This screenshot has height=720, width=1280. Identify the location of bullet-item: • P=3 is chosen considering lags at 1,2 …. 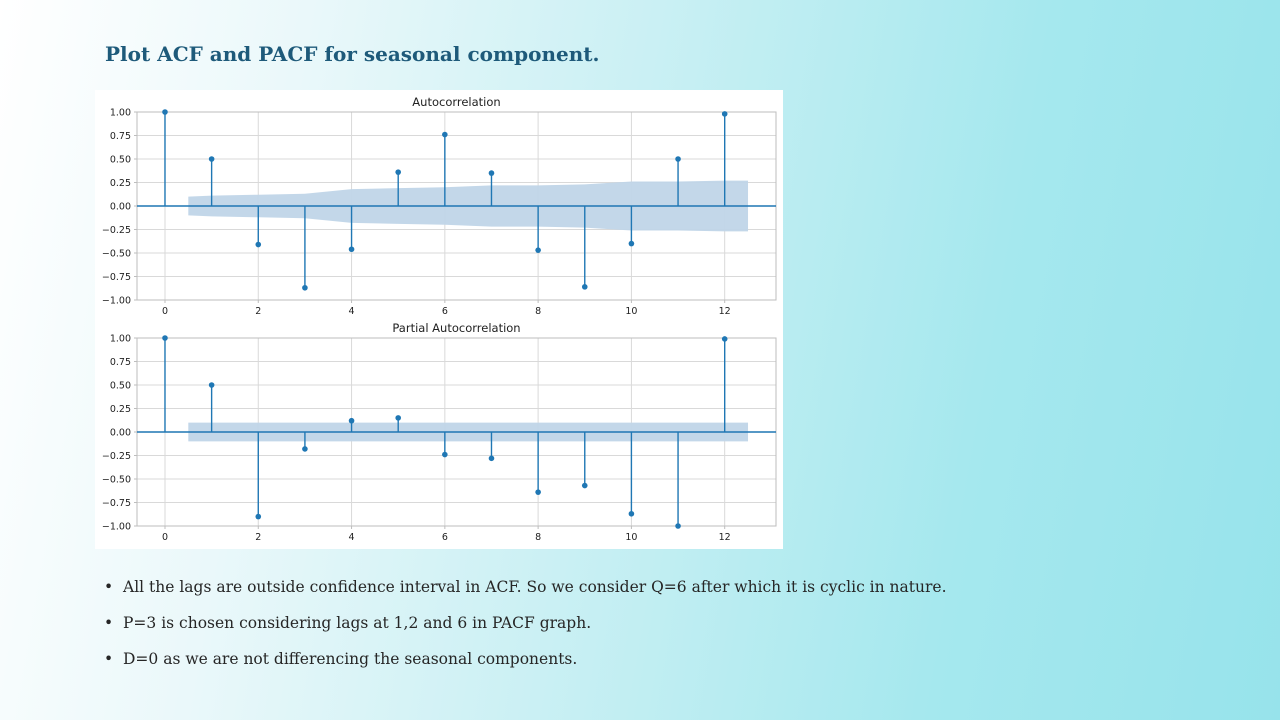
(604, 623).